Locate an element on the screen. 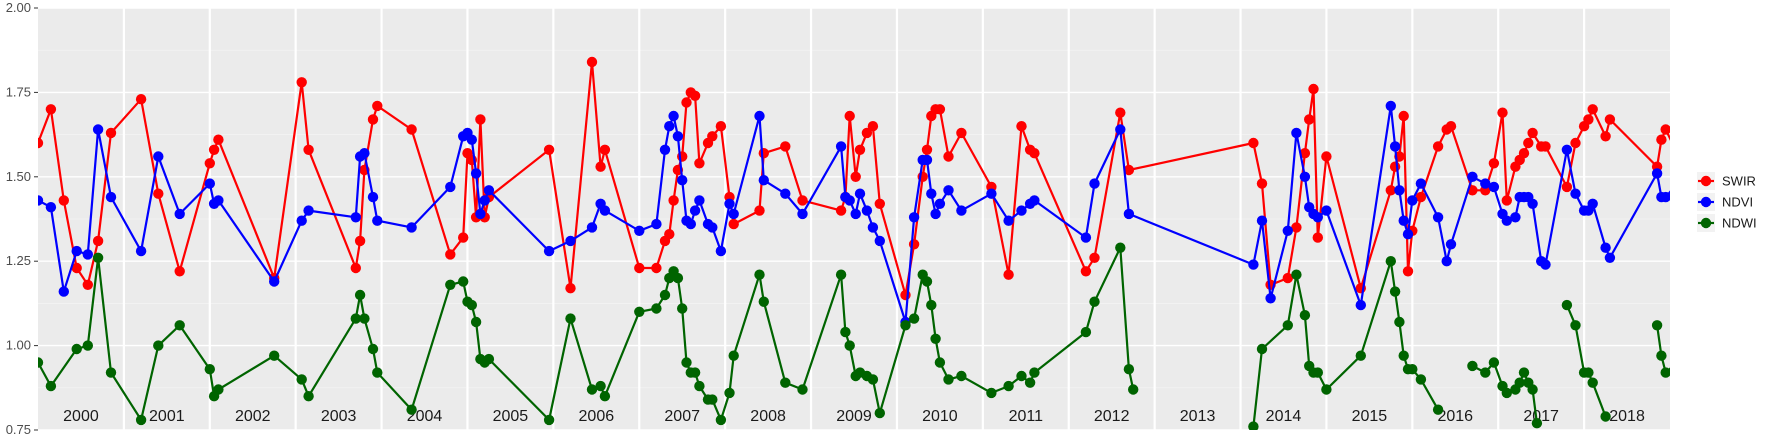  legend: SWIR NDVI NDWI is located at coordinates (1727, 202).